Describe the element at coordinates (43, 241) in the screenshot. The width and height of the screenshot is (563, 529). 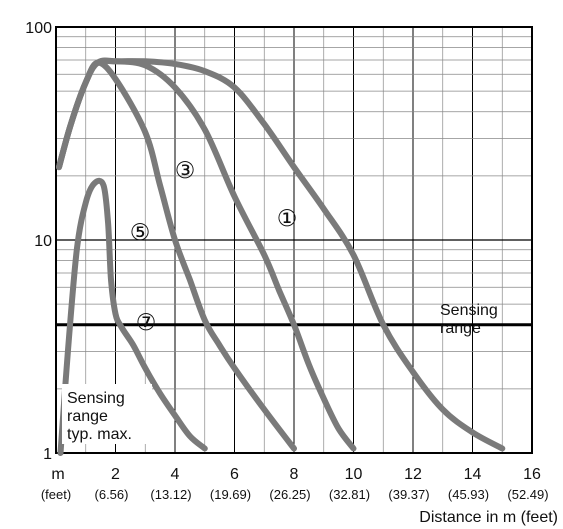
I see `y-tick-label: 10` at that location.